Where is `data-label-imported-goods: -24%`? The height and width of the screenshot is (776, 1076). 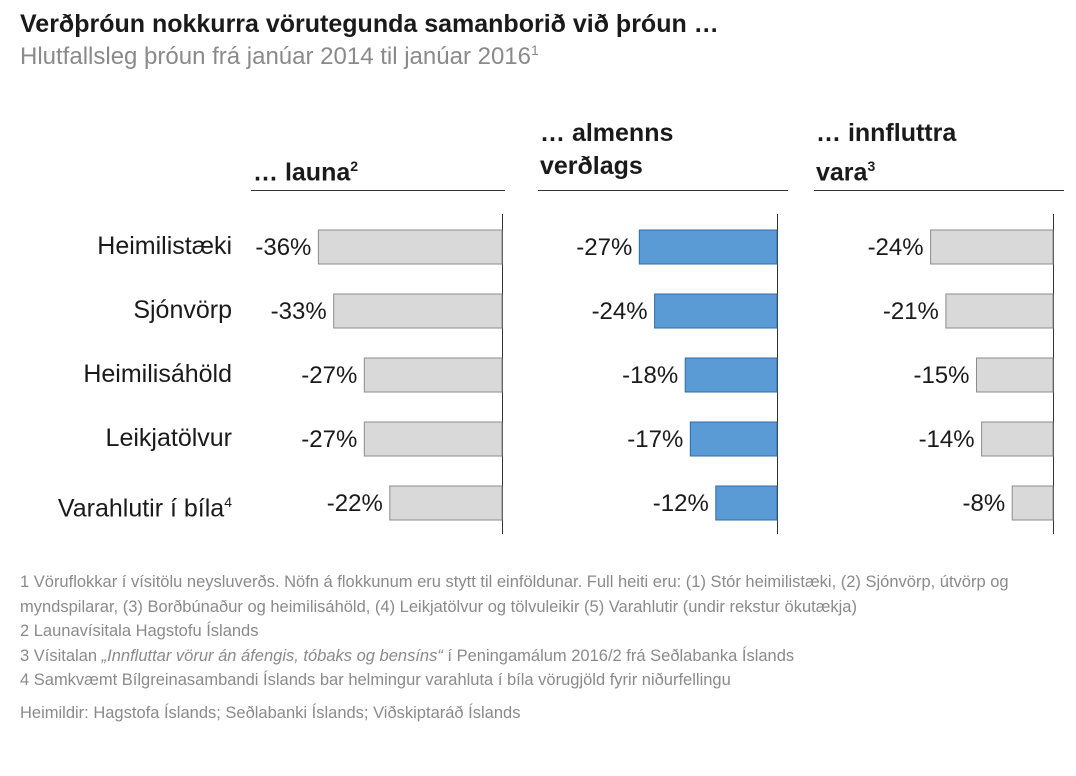 data-label-imported-goods: -24% is located at coordinates (896, 247).